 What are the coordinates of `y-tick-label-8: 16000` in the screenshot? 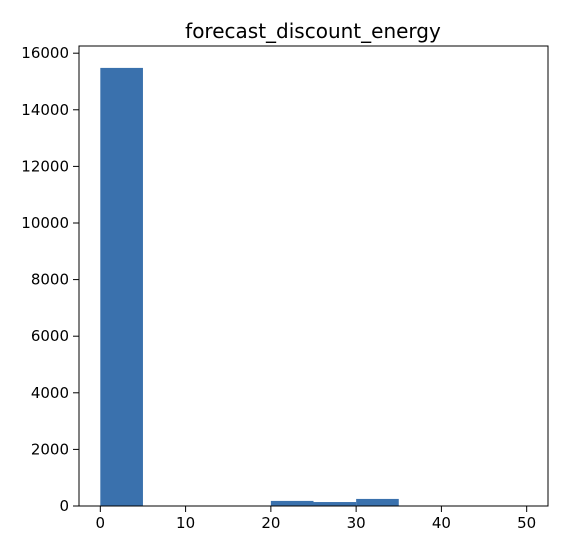 It's located at (45, 53).